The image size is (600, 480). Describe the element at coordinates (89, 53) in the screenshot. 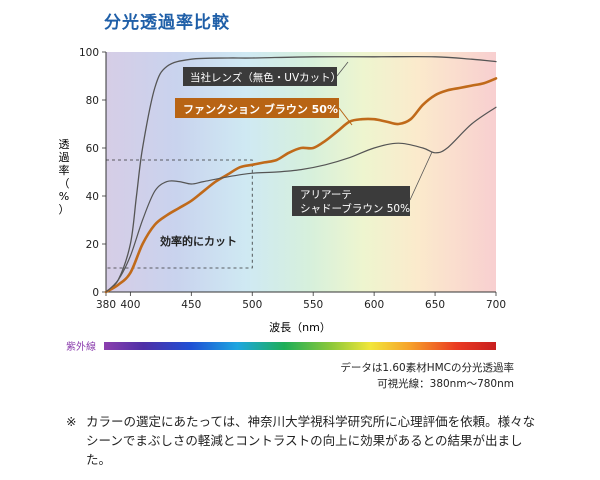

I see `y-tick-label: 100` at that location.